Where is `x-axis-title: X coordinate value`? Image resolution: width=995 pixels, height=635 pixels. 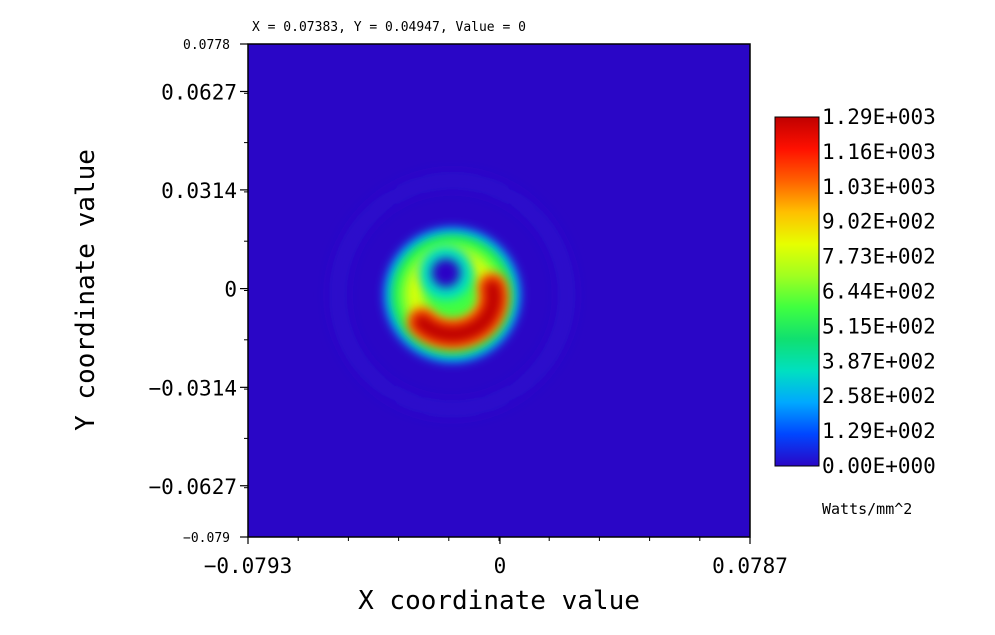 x-axis-title: X coordinate value is located at coordinates (499, 601).